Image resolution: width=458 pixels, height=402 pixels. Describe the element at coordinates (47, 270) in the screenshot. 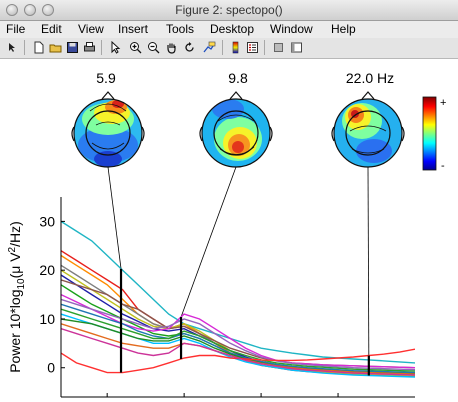

I see `y-tick-label: 20` at that location.